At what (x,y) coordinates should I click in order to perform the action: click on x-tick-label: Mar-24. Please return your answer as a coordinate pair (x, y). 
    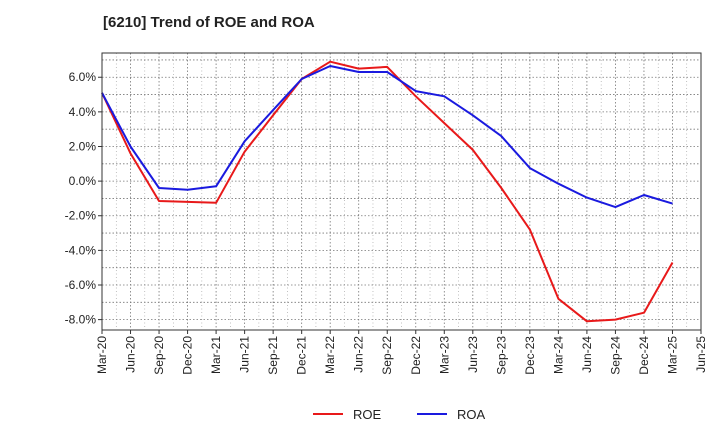
    Looking at the image, I should click on (558, 355).